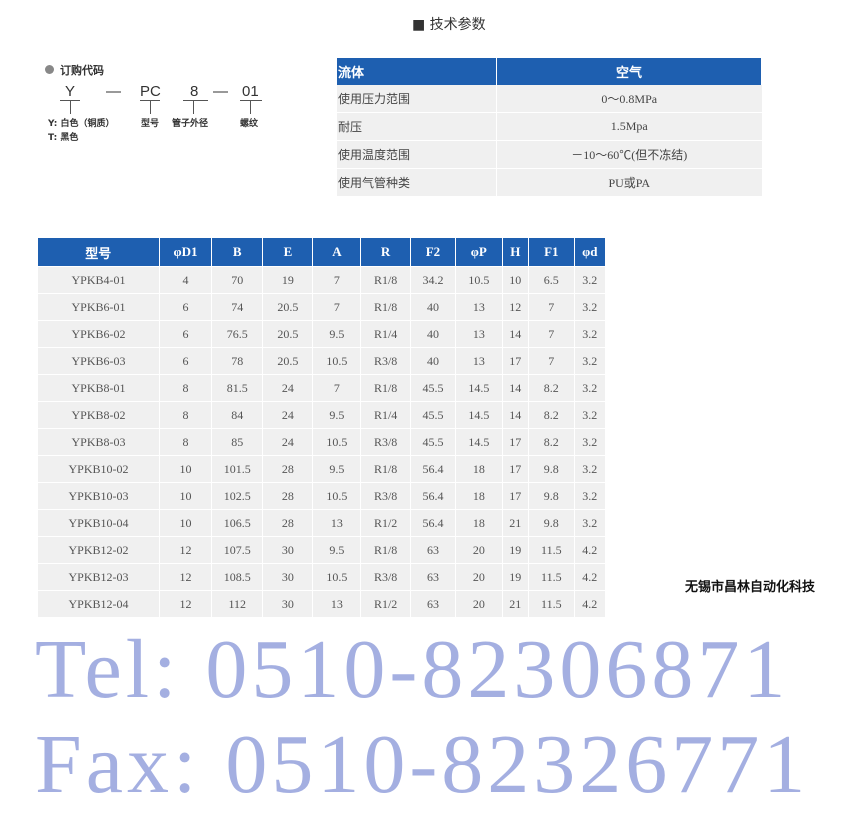 The height and width of the screenshot is (820, 850). What do you see at coordinates (479, 523) in the screenshot?
I see `table-cell: 18` at bounding box center [479, 523].